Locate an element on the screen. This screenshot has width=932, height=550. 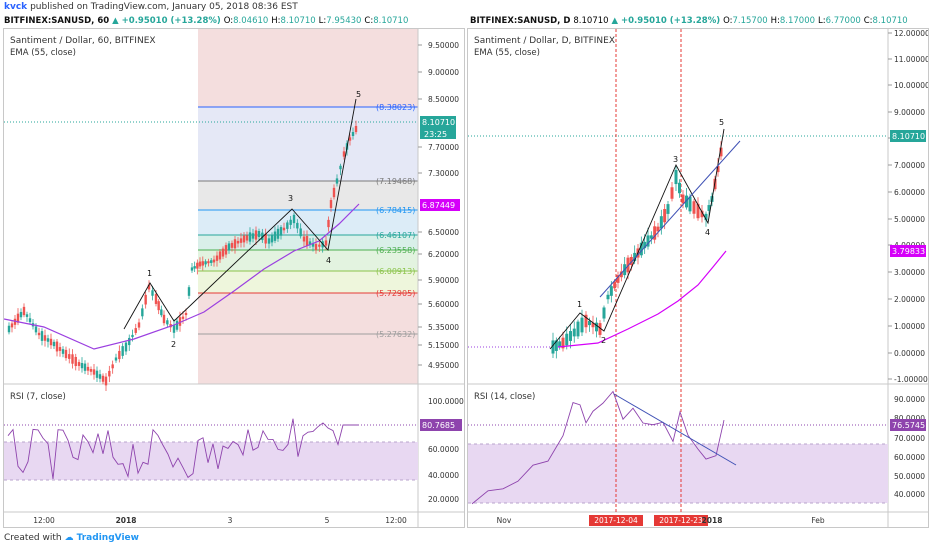
time-marker-bg is located at coordinates (616, 520).